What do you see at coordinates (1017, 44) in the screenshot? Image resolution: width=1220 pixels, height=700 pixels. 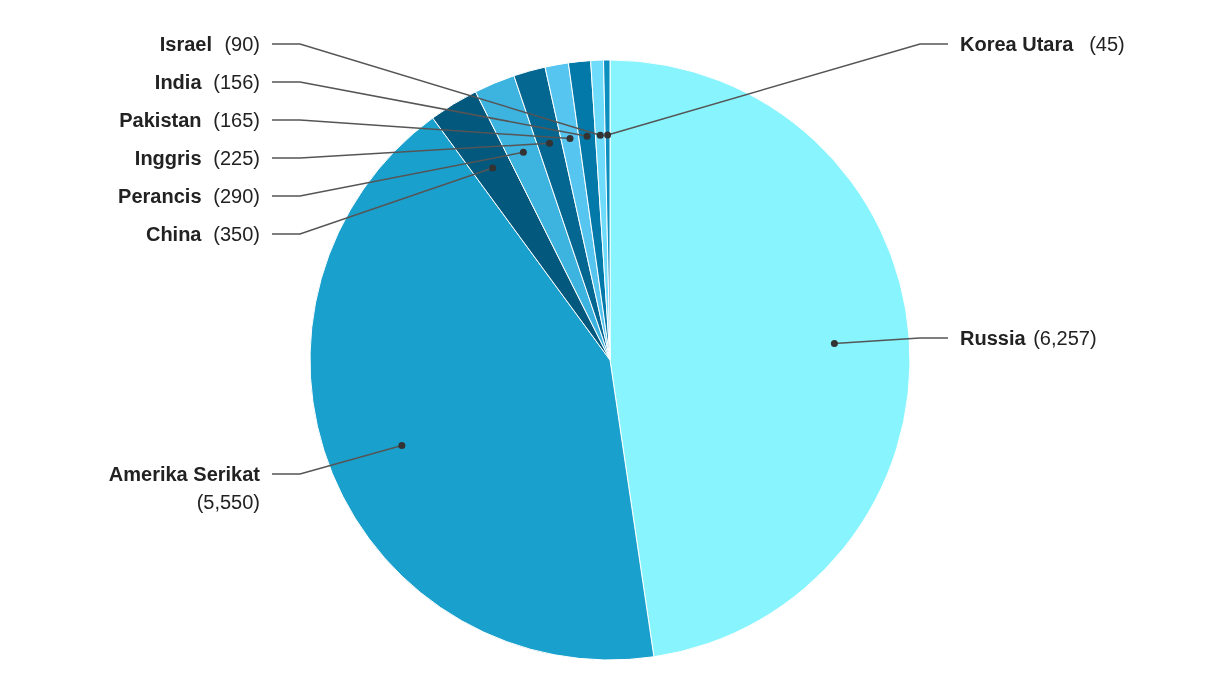 I see `slice-label: Korea Utara` at bounding box center [1017, 44].